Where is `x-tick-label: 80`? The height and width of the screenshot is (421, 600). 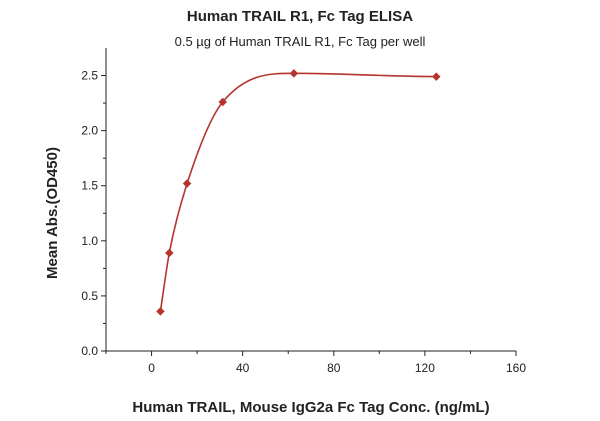 x-tick-label: 80 is located at coordinates (334, 368).